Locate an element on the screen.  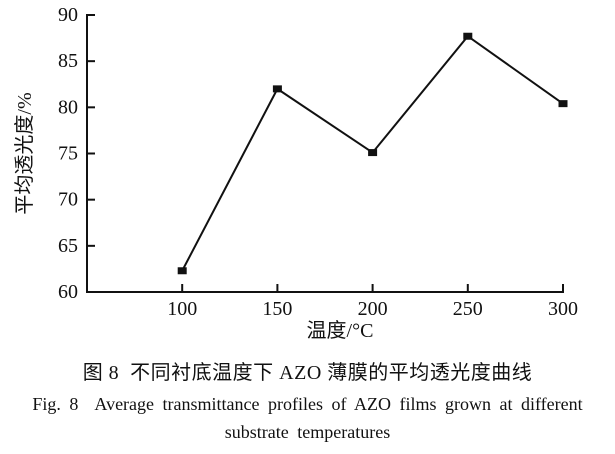
y-tick-label: 60 is located at coordinates (68, 292).